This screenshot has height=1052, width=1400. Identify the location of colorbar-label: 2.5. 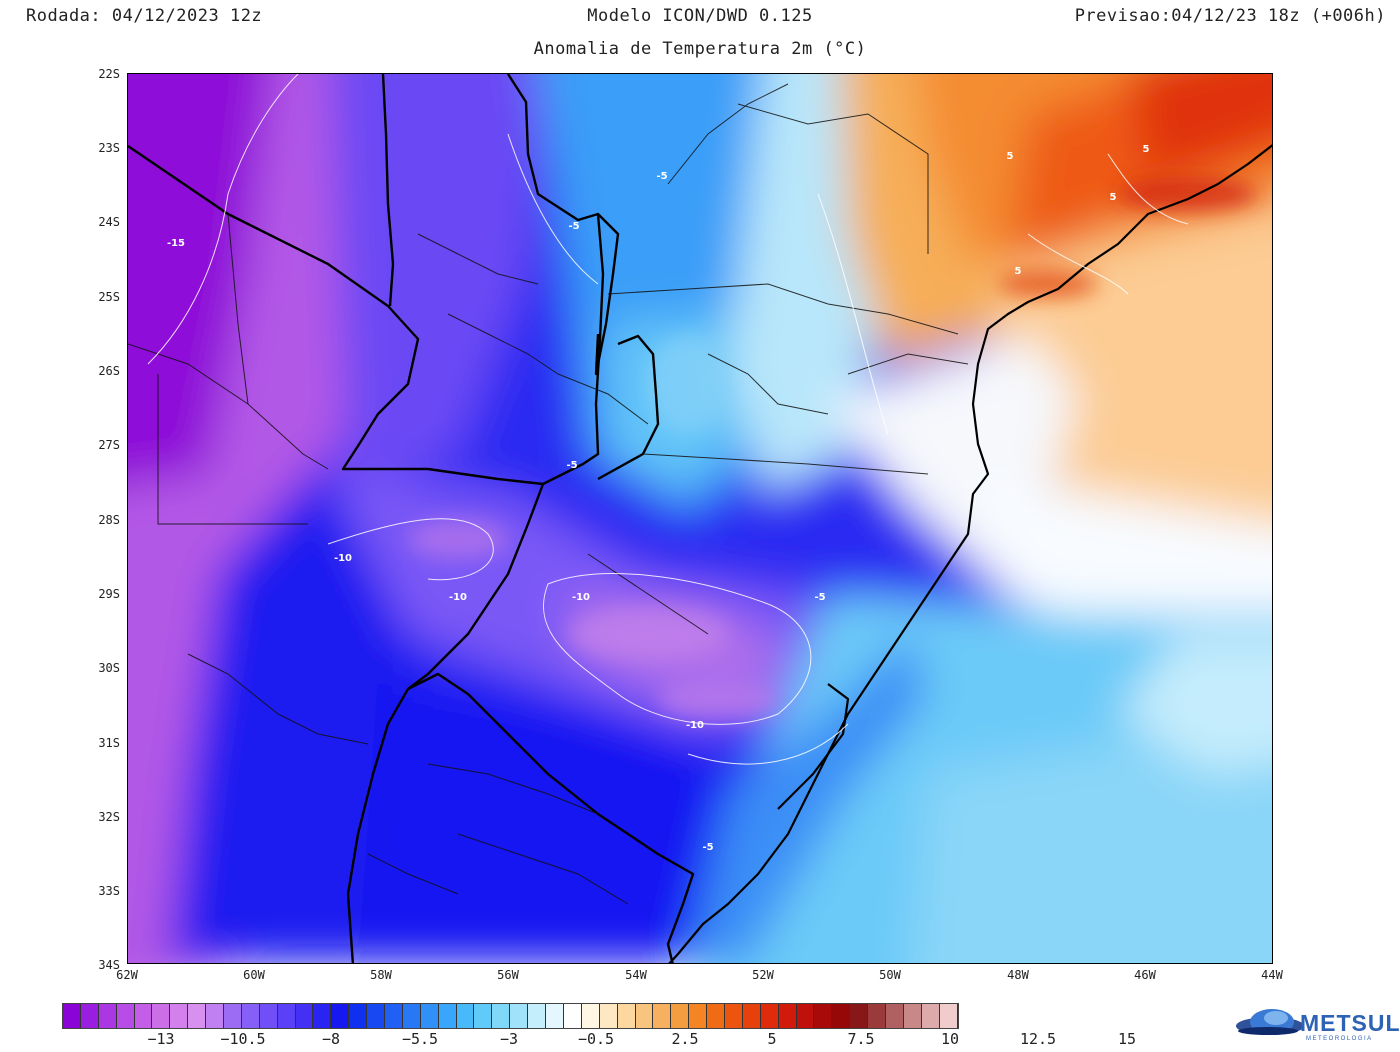
(685, 1039).